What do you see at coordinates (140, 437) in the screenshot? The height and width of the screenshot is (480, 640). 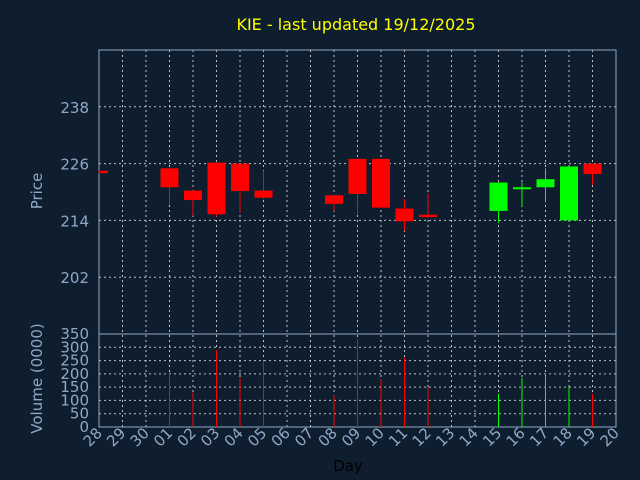 I see `x-tick-label: 30` at bounding box center [140, 437].